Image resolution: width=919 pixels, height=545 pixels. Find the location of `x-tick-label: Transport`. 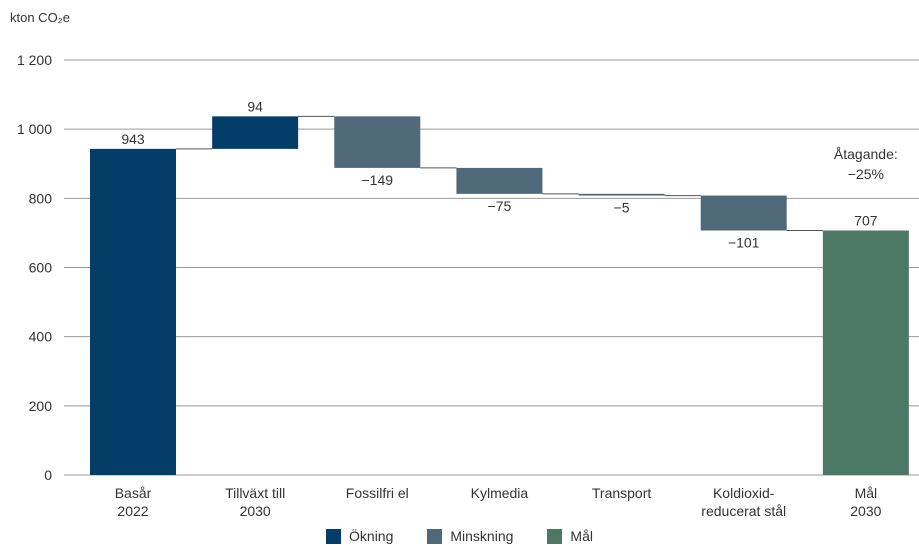

x-tick-label: Transport is located at coordinates (622, 493).